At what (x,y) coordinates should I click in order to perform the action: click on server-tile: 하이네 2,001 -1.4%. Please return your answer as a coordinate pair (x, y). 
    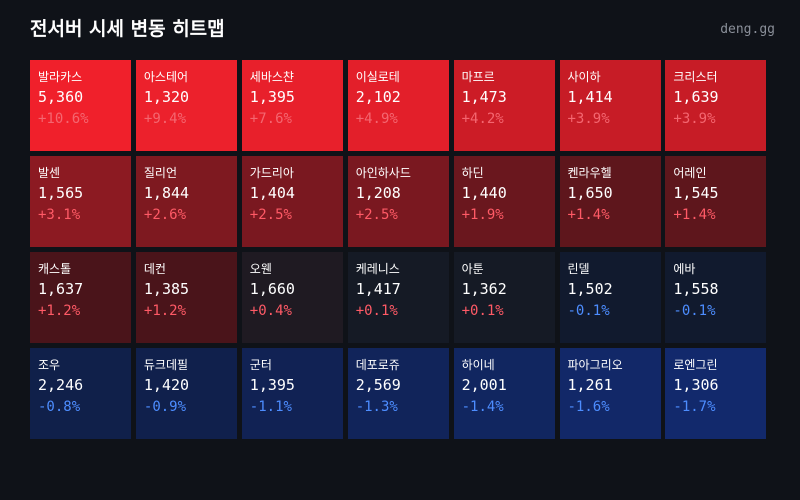
    Looking at the image, I should click on (504, 393).